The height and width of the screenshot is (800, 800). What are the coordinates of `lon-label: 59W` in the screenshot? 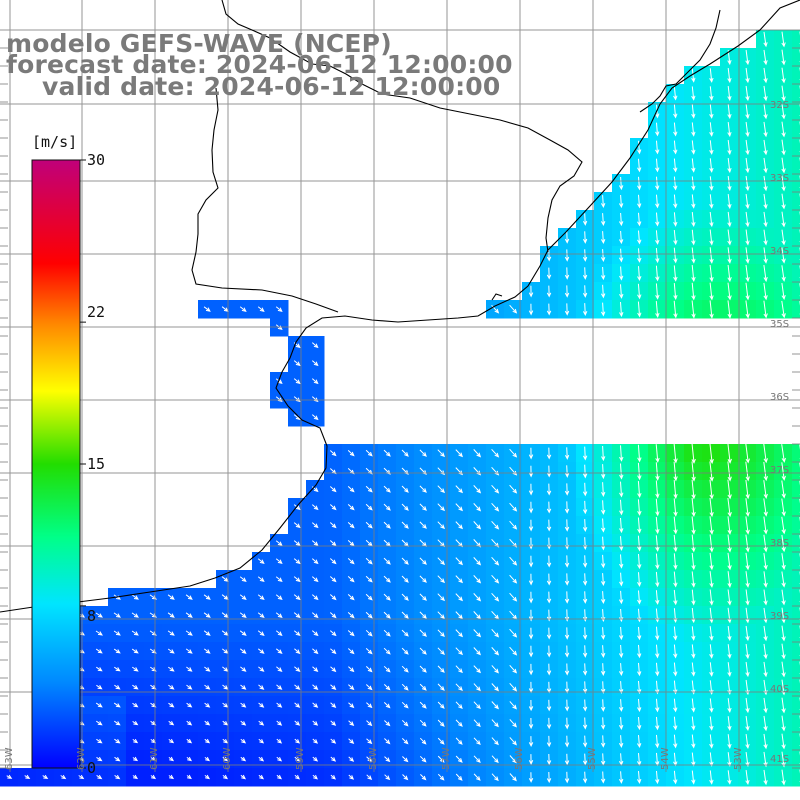 It's located at (300, 758).